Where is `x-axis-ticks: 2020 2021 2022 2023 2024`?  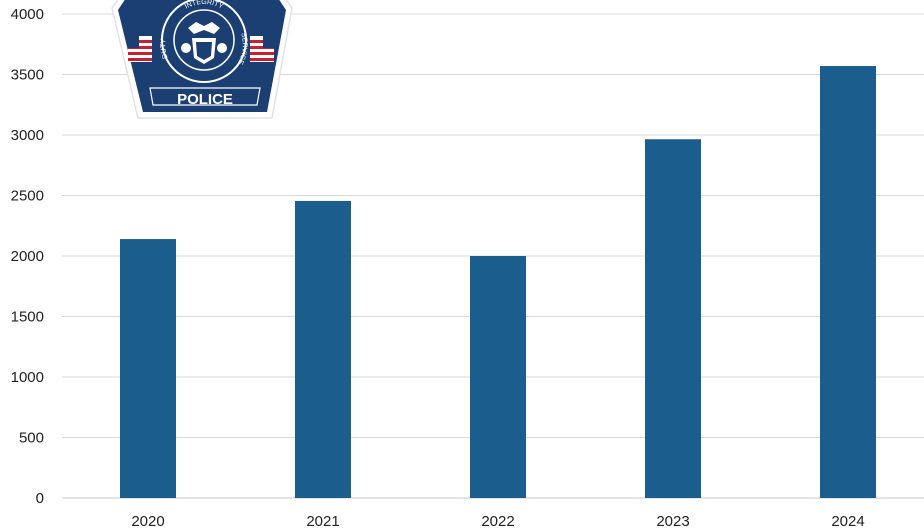 x-axis-ticks: 2020 2021 2022 2023 2024 is located at coordinates (497, 521).